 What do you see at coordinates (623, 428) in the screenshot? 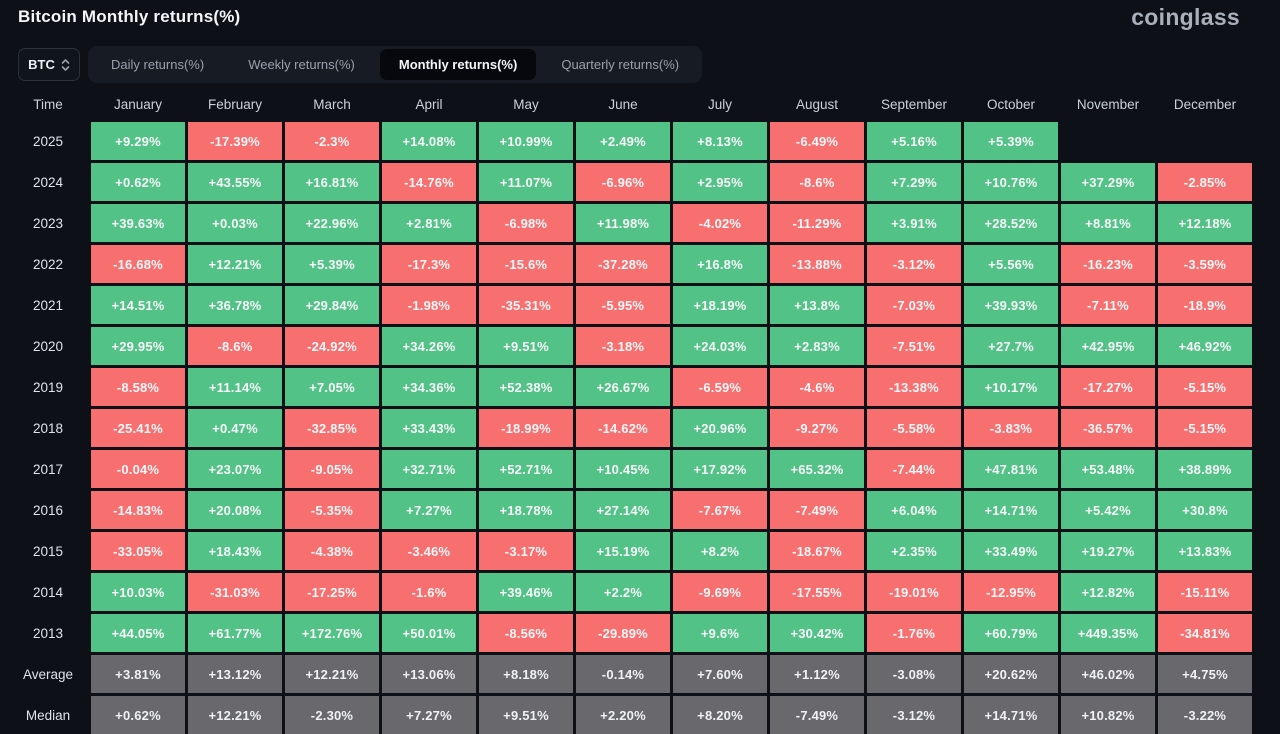
I see `return-cell: -14.62%` at bounding box center [623, 428].